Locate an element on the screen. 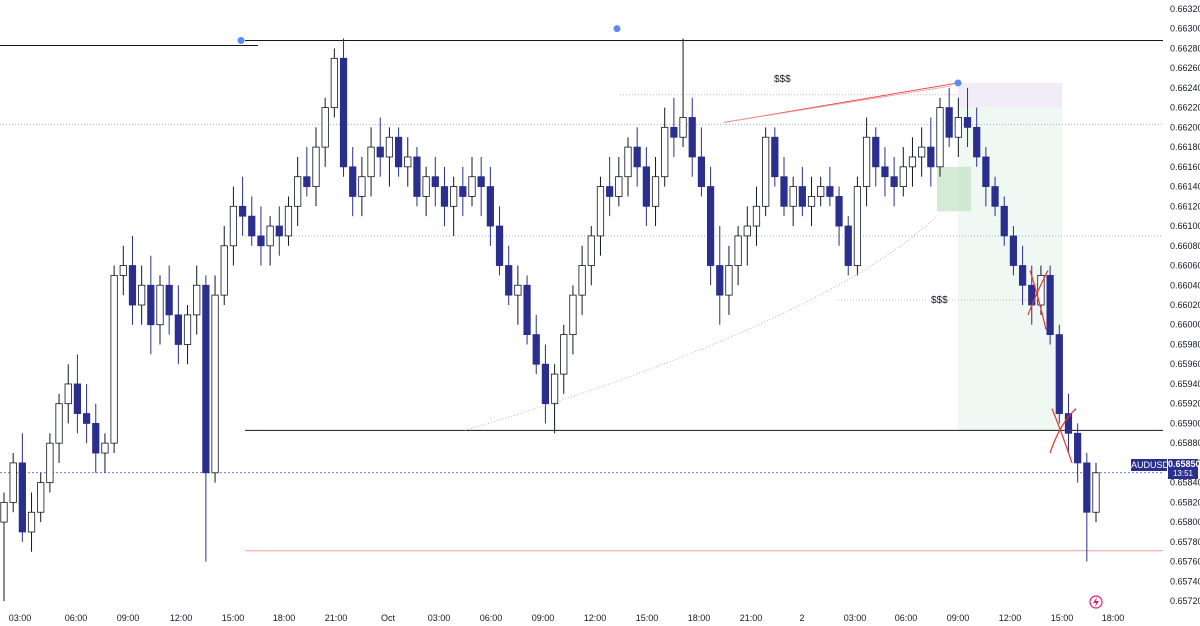  x-tick-label: 21:00 is located at coordinates (751, 618).